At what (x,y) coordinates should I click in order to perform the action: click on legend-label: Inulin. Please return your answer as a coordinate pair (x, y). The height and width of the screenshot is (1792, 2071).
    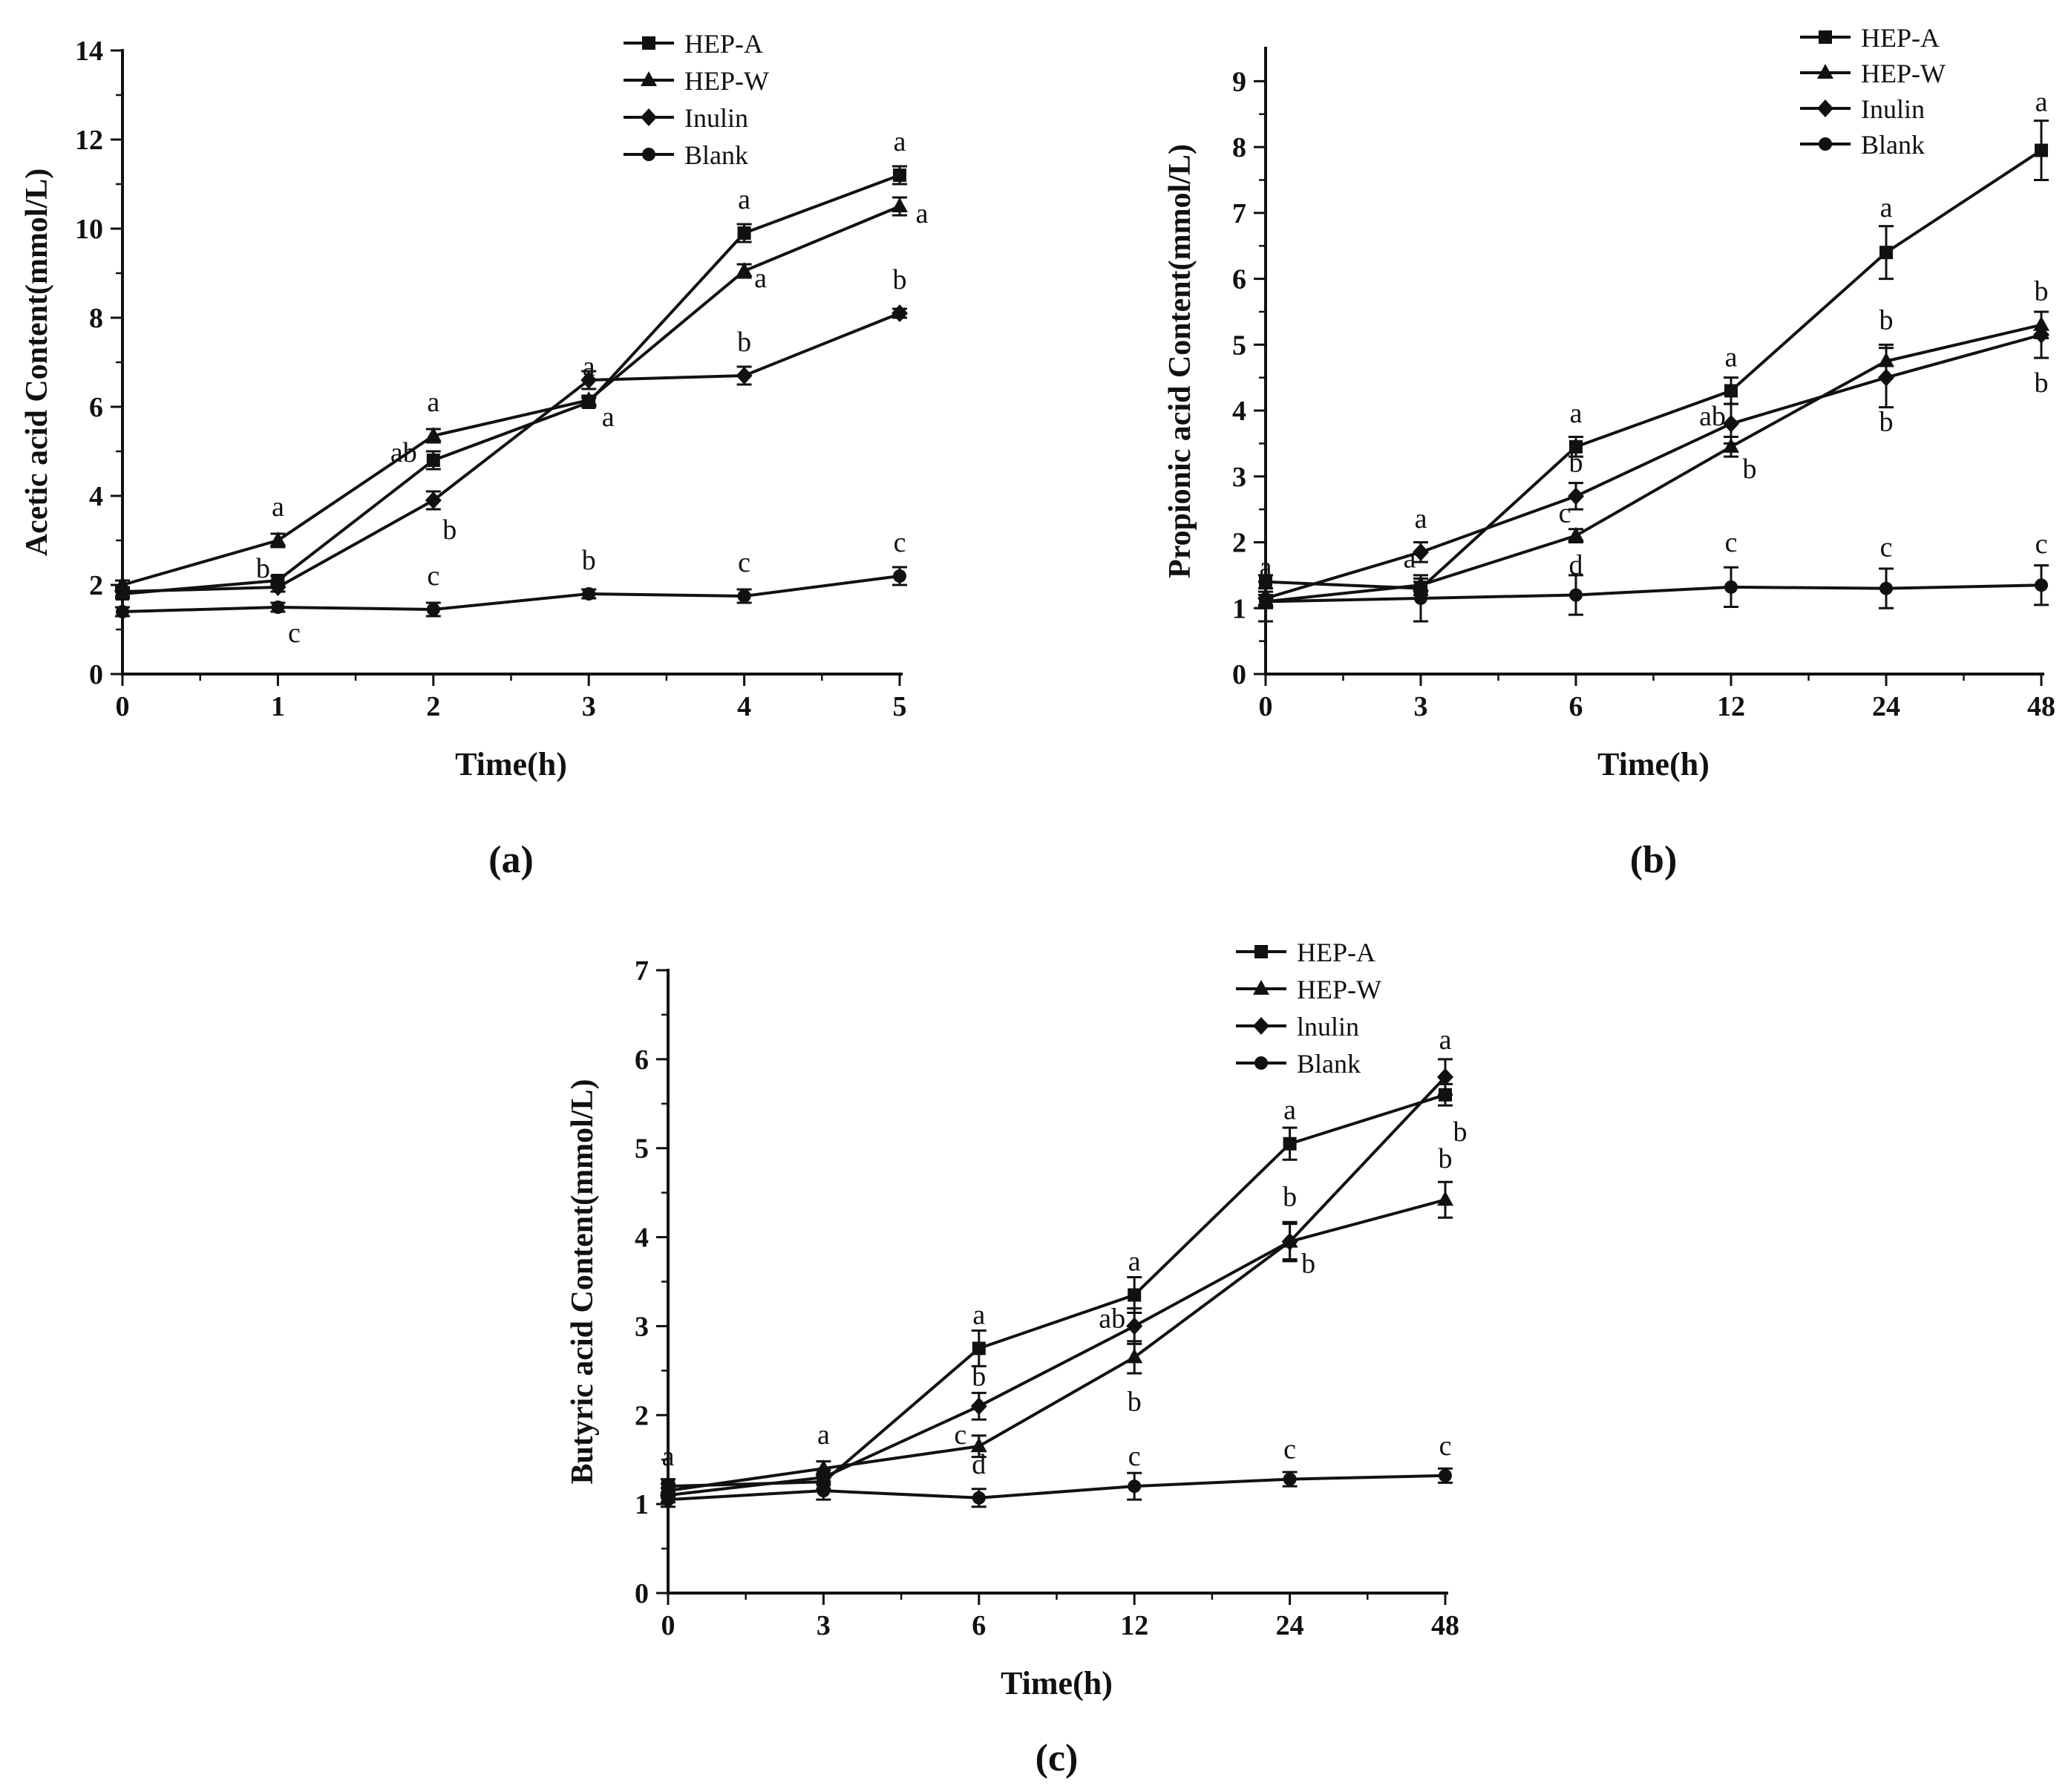
    Looking at the image, I should click on (1893, 109).